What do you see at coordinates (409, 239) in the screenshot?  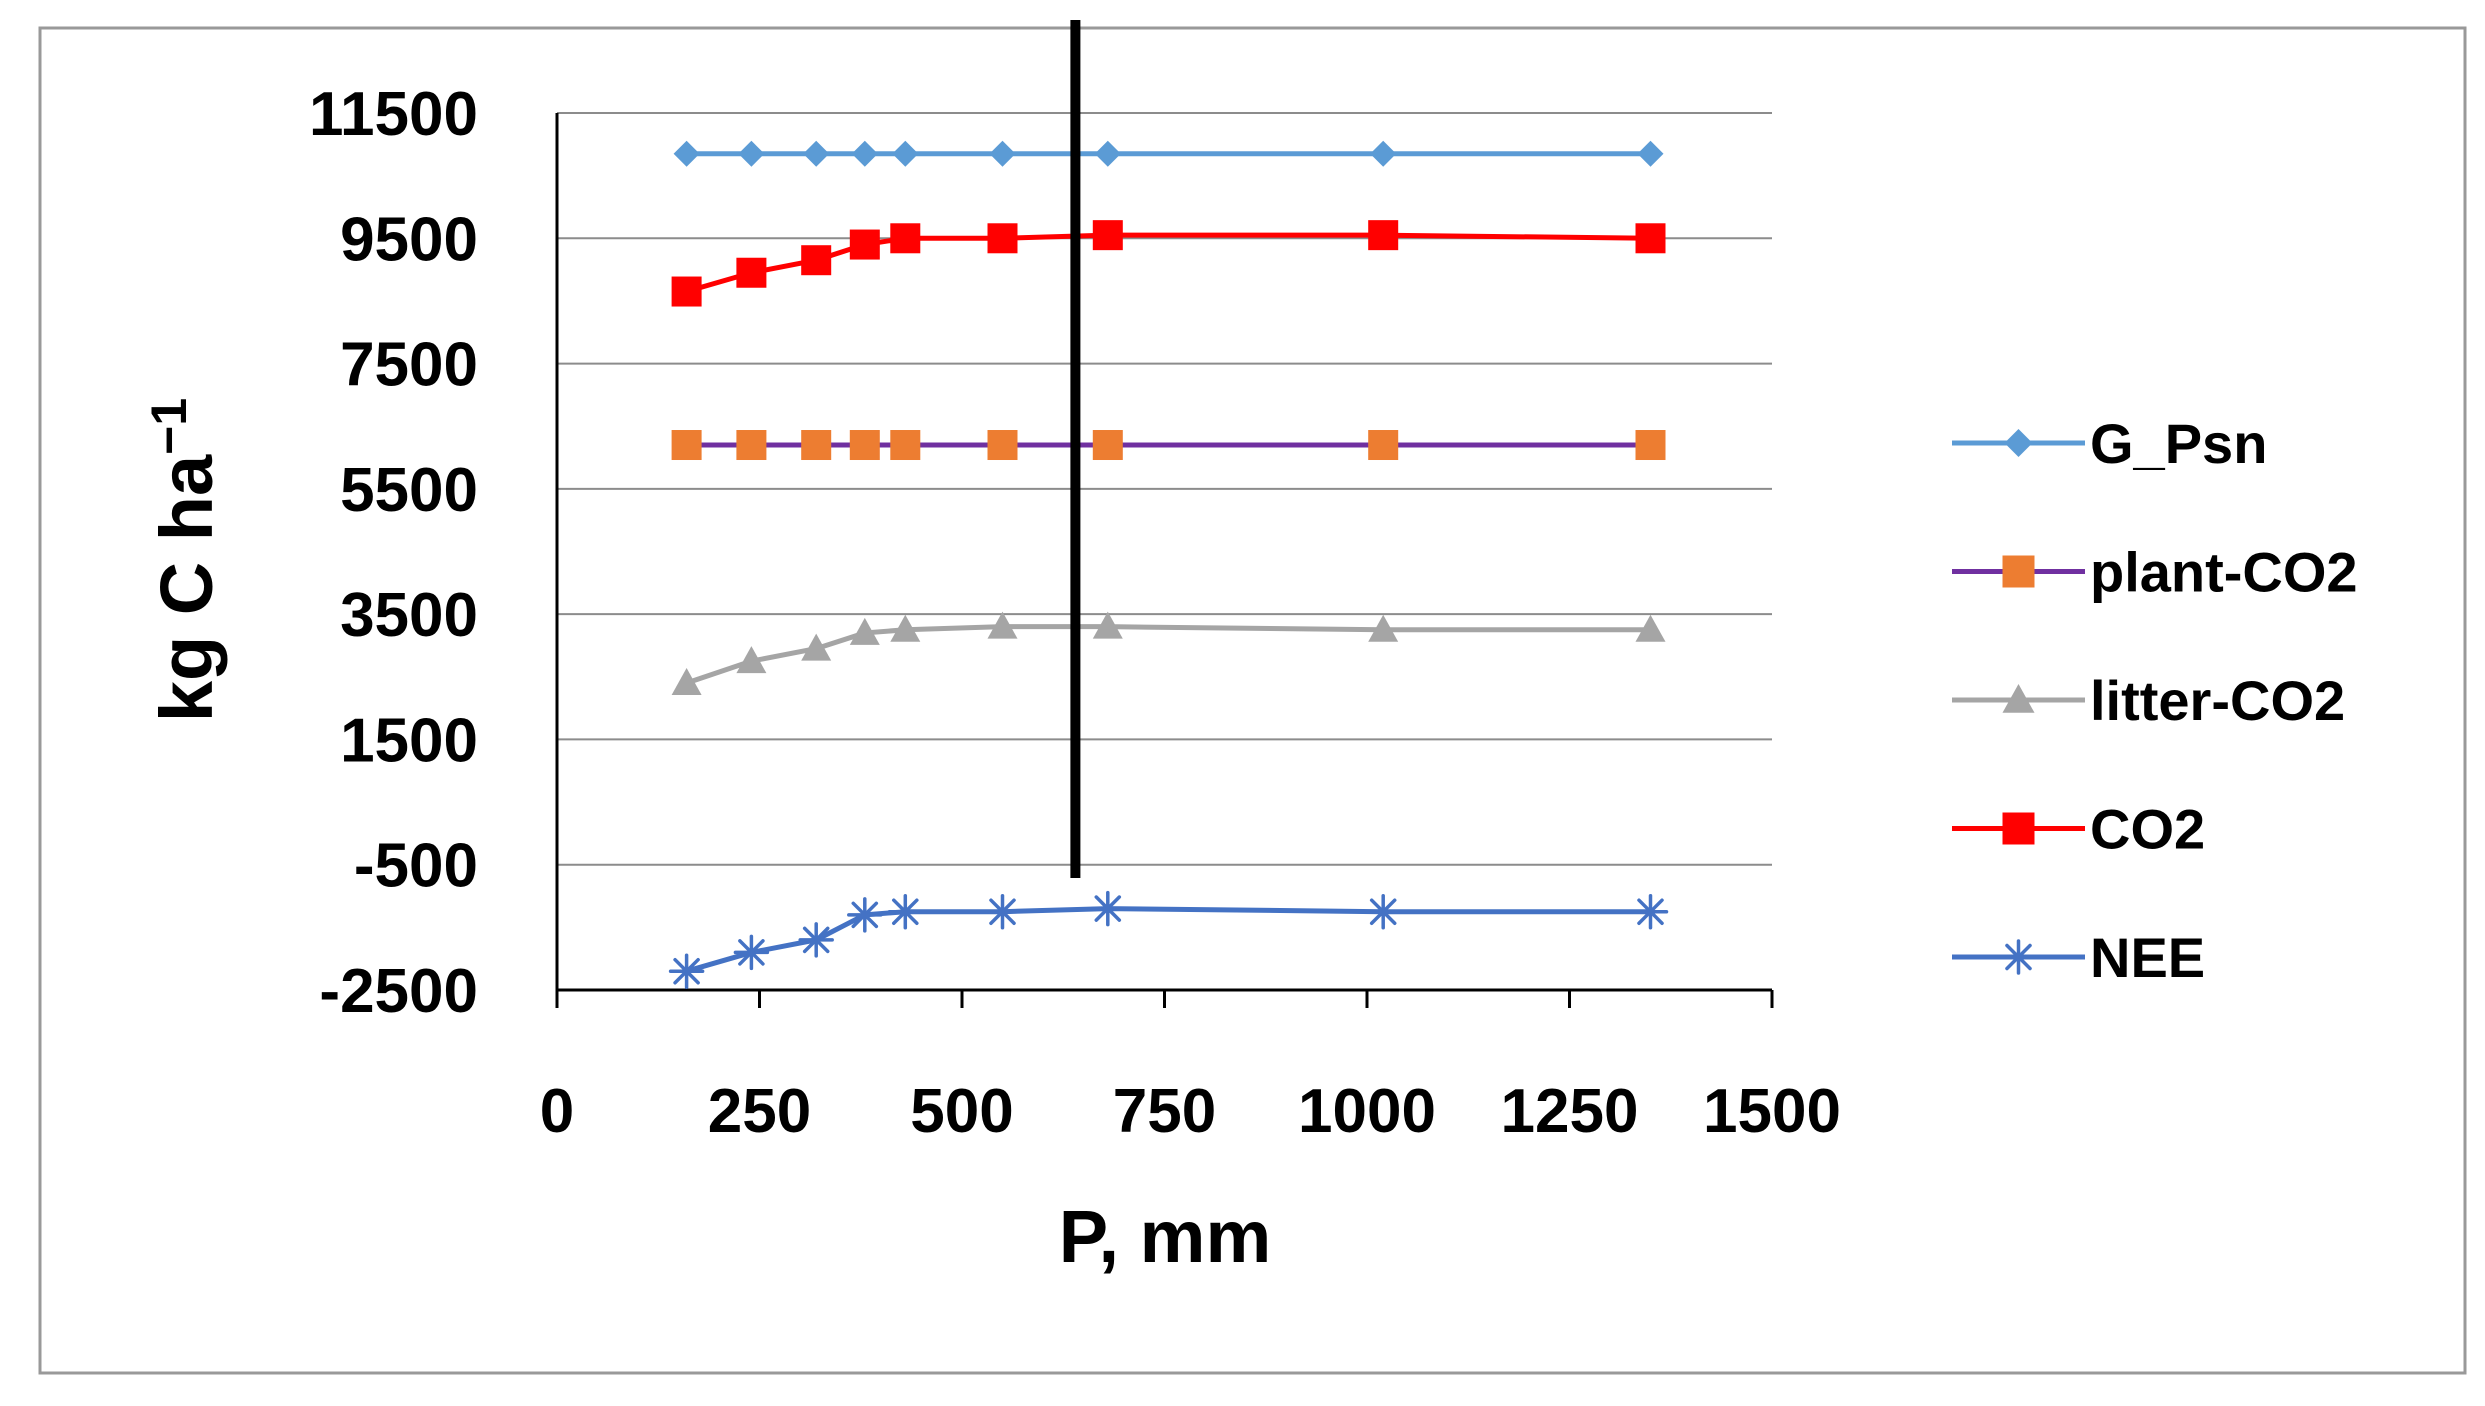 I see `y-tick-label-6: 9500` at bounding box center [409, 239].